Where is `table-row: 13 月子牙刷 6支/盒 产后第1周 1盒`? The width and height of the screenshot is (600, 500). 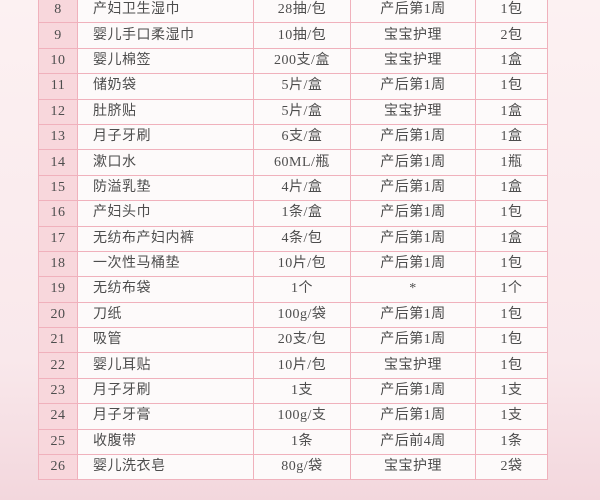
table-row: 13 月子牙刷 6支/盒 产后第1周 1盒 is located at coordinates (293, 137).